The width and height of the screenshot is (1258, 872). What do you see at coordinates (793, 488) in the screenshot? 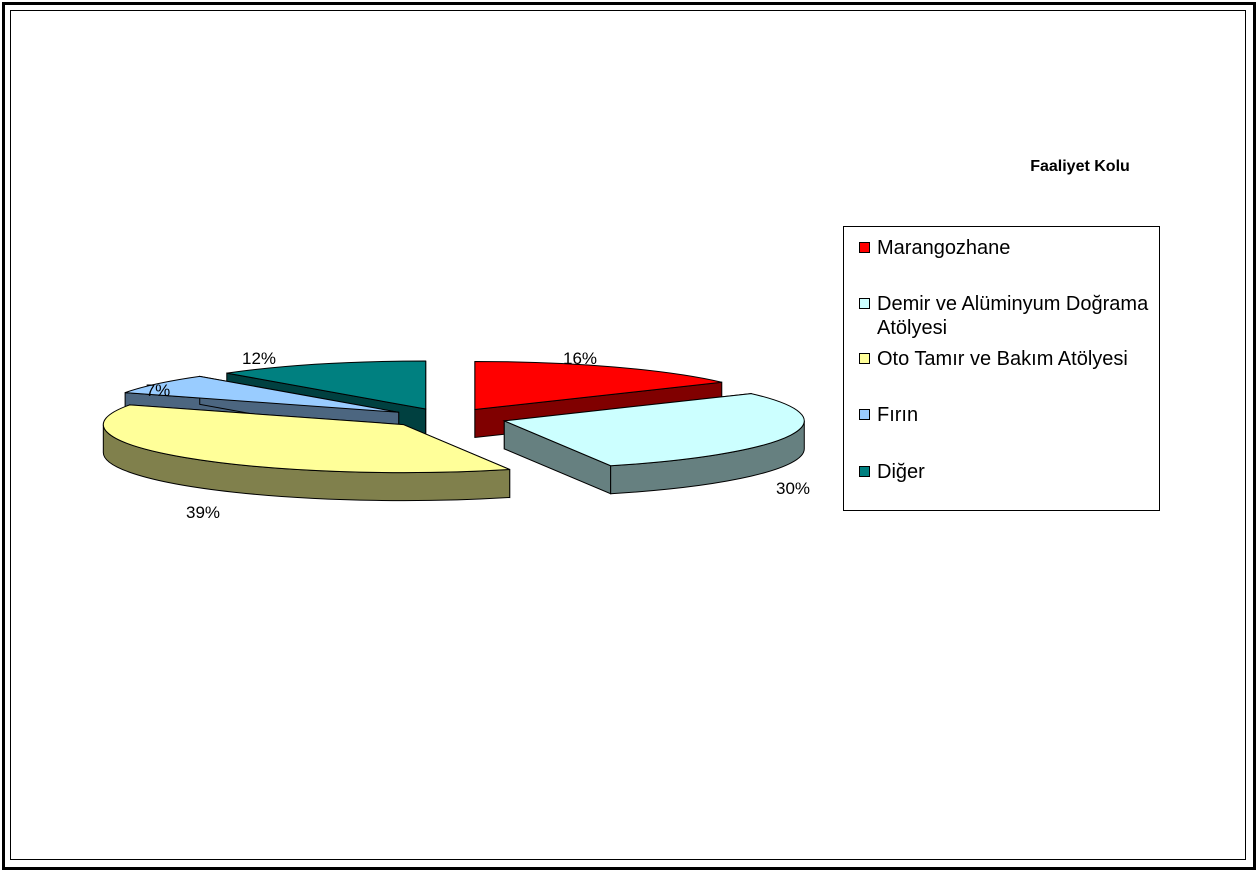
I see `data-label: 30%` at bounding box center [793, 488].